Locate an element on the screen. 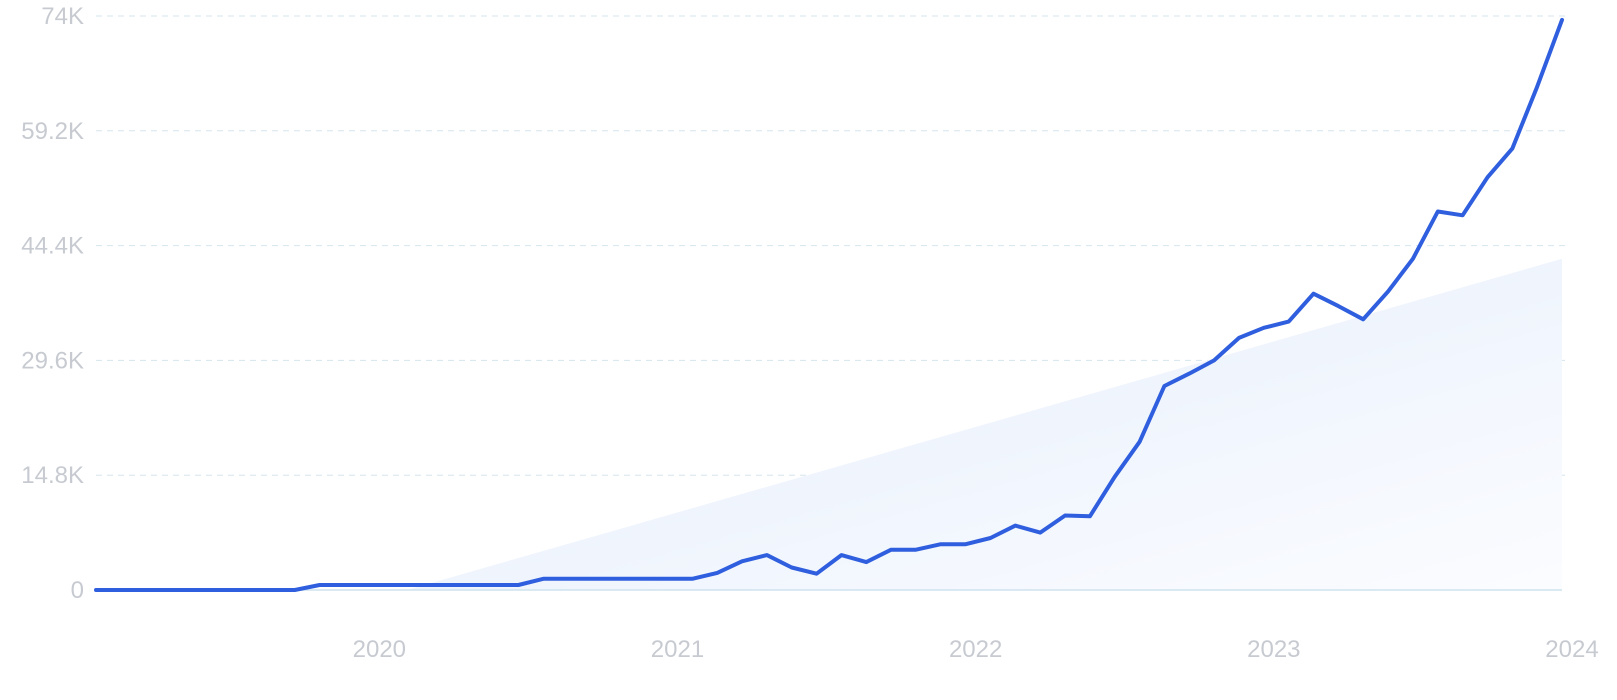 Image resolution: width=1617 pixels, height=700 pixels. y-tick-label: 29.6K is located at coordinates (52, 360).